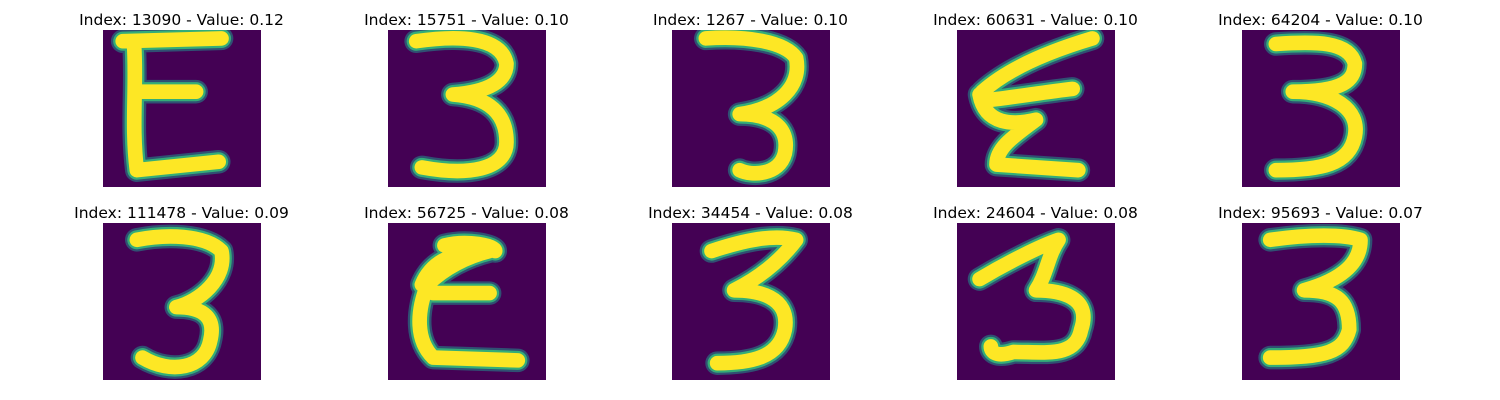 This screenshot has height=400, width=1500. What do you see at coordinates (1320, 213) in the screenshot?
I see `panel-title: Index: 95693 - Value: 0.07` at bounding box center [1320, 213].